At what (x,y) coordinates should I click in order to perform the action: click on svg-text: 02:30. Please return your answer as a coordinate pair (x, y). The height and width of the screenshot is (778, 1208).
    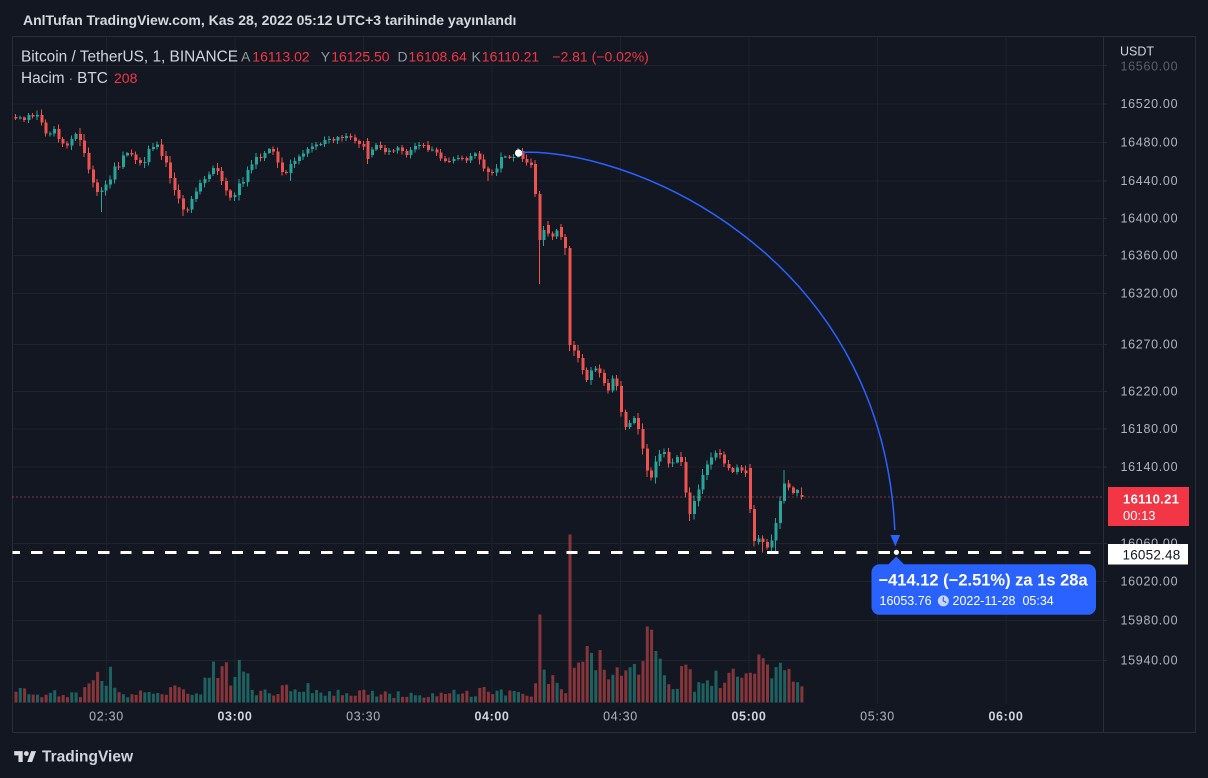
    Looking at the image, I should click on (106, 716).